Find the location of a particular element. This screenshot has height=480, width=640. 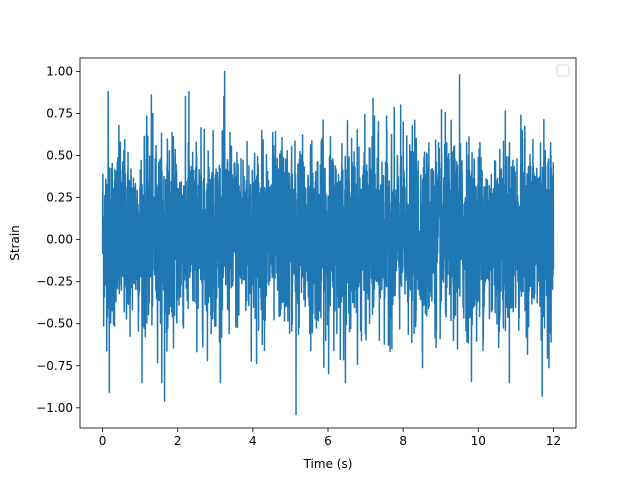

y-tick-label: −1.00 is located at coordinates (54, 408).